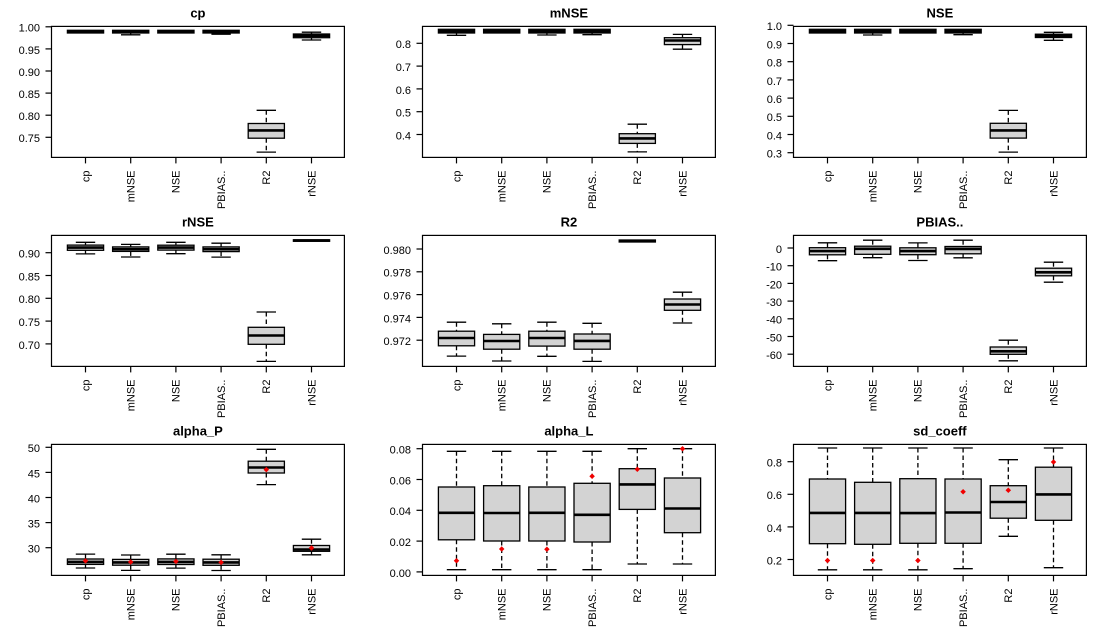 The image size is (1113, 627). I want to click on svg-text: -30, so click(774, 303).